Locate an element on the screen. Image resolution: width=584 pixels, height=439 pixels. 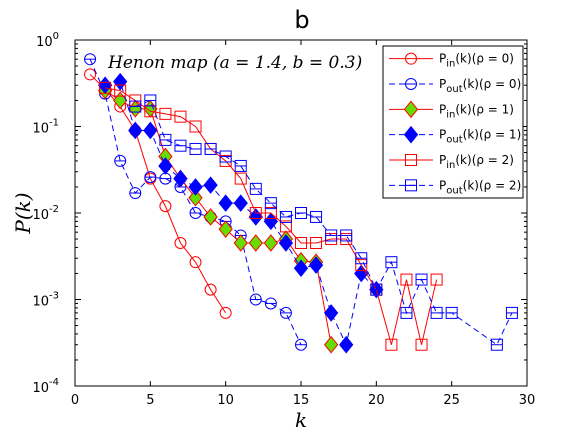
x-tick-label: 30 is located at coordinates (527, 400).